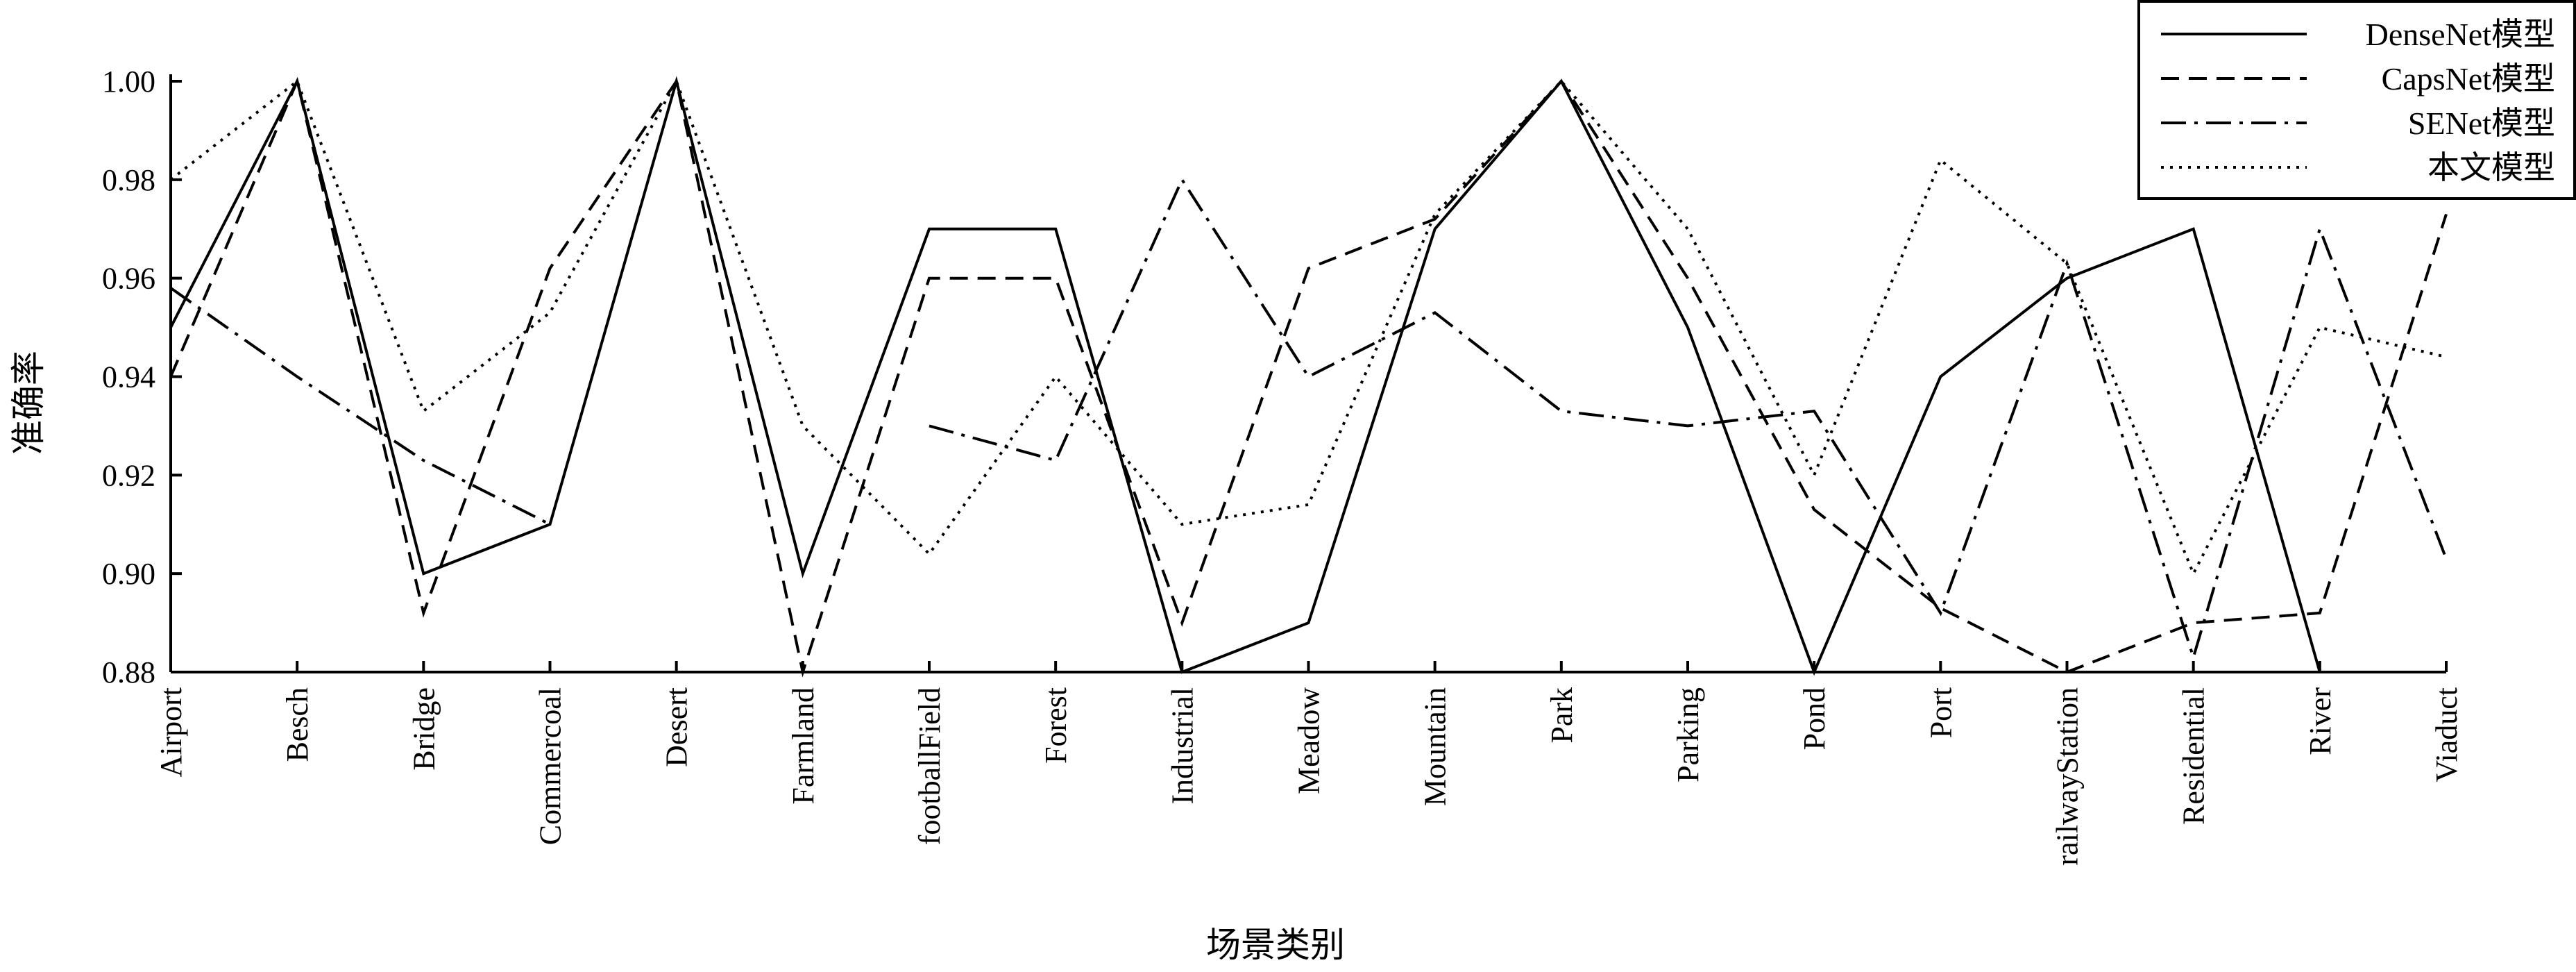 The width and height of the screenshot is (2576, 972). What do you see at coordinates (2068, 776) in the screenshot?
I see `x-tick-label: railwayStation` at bounding box center [2068, 776].